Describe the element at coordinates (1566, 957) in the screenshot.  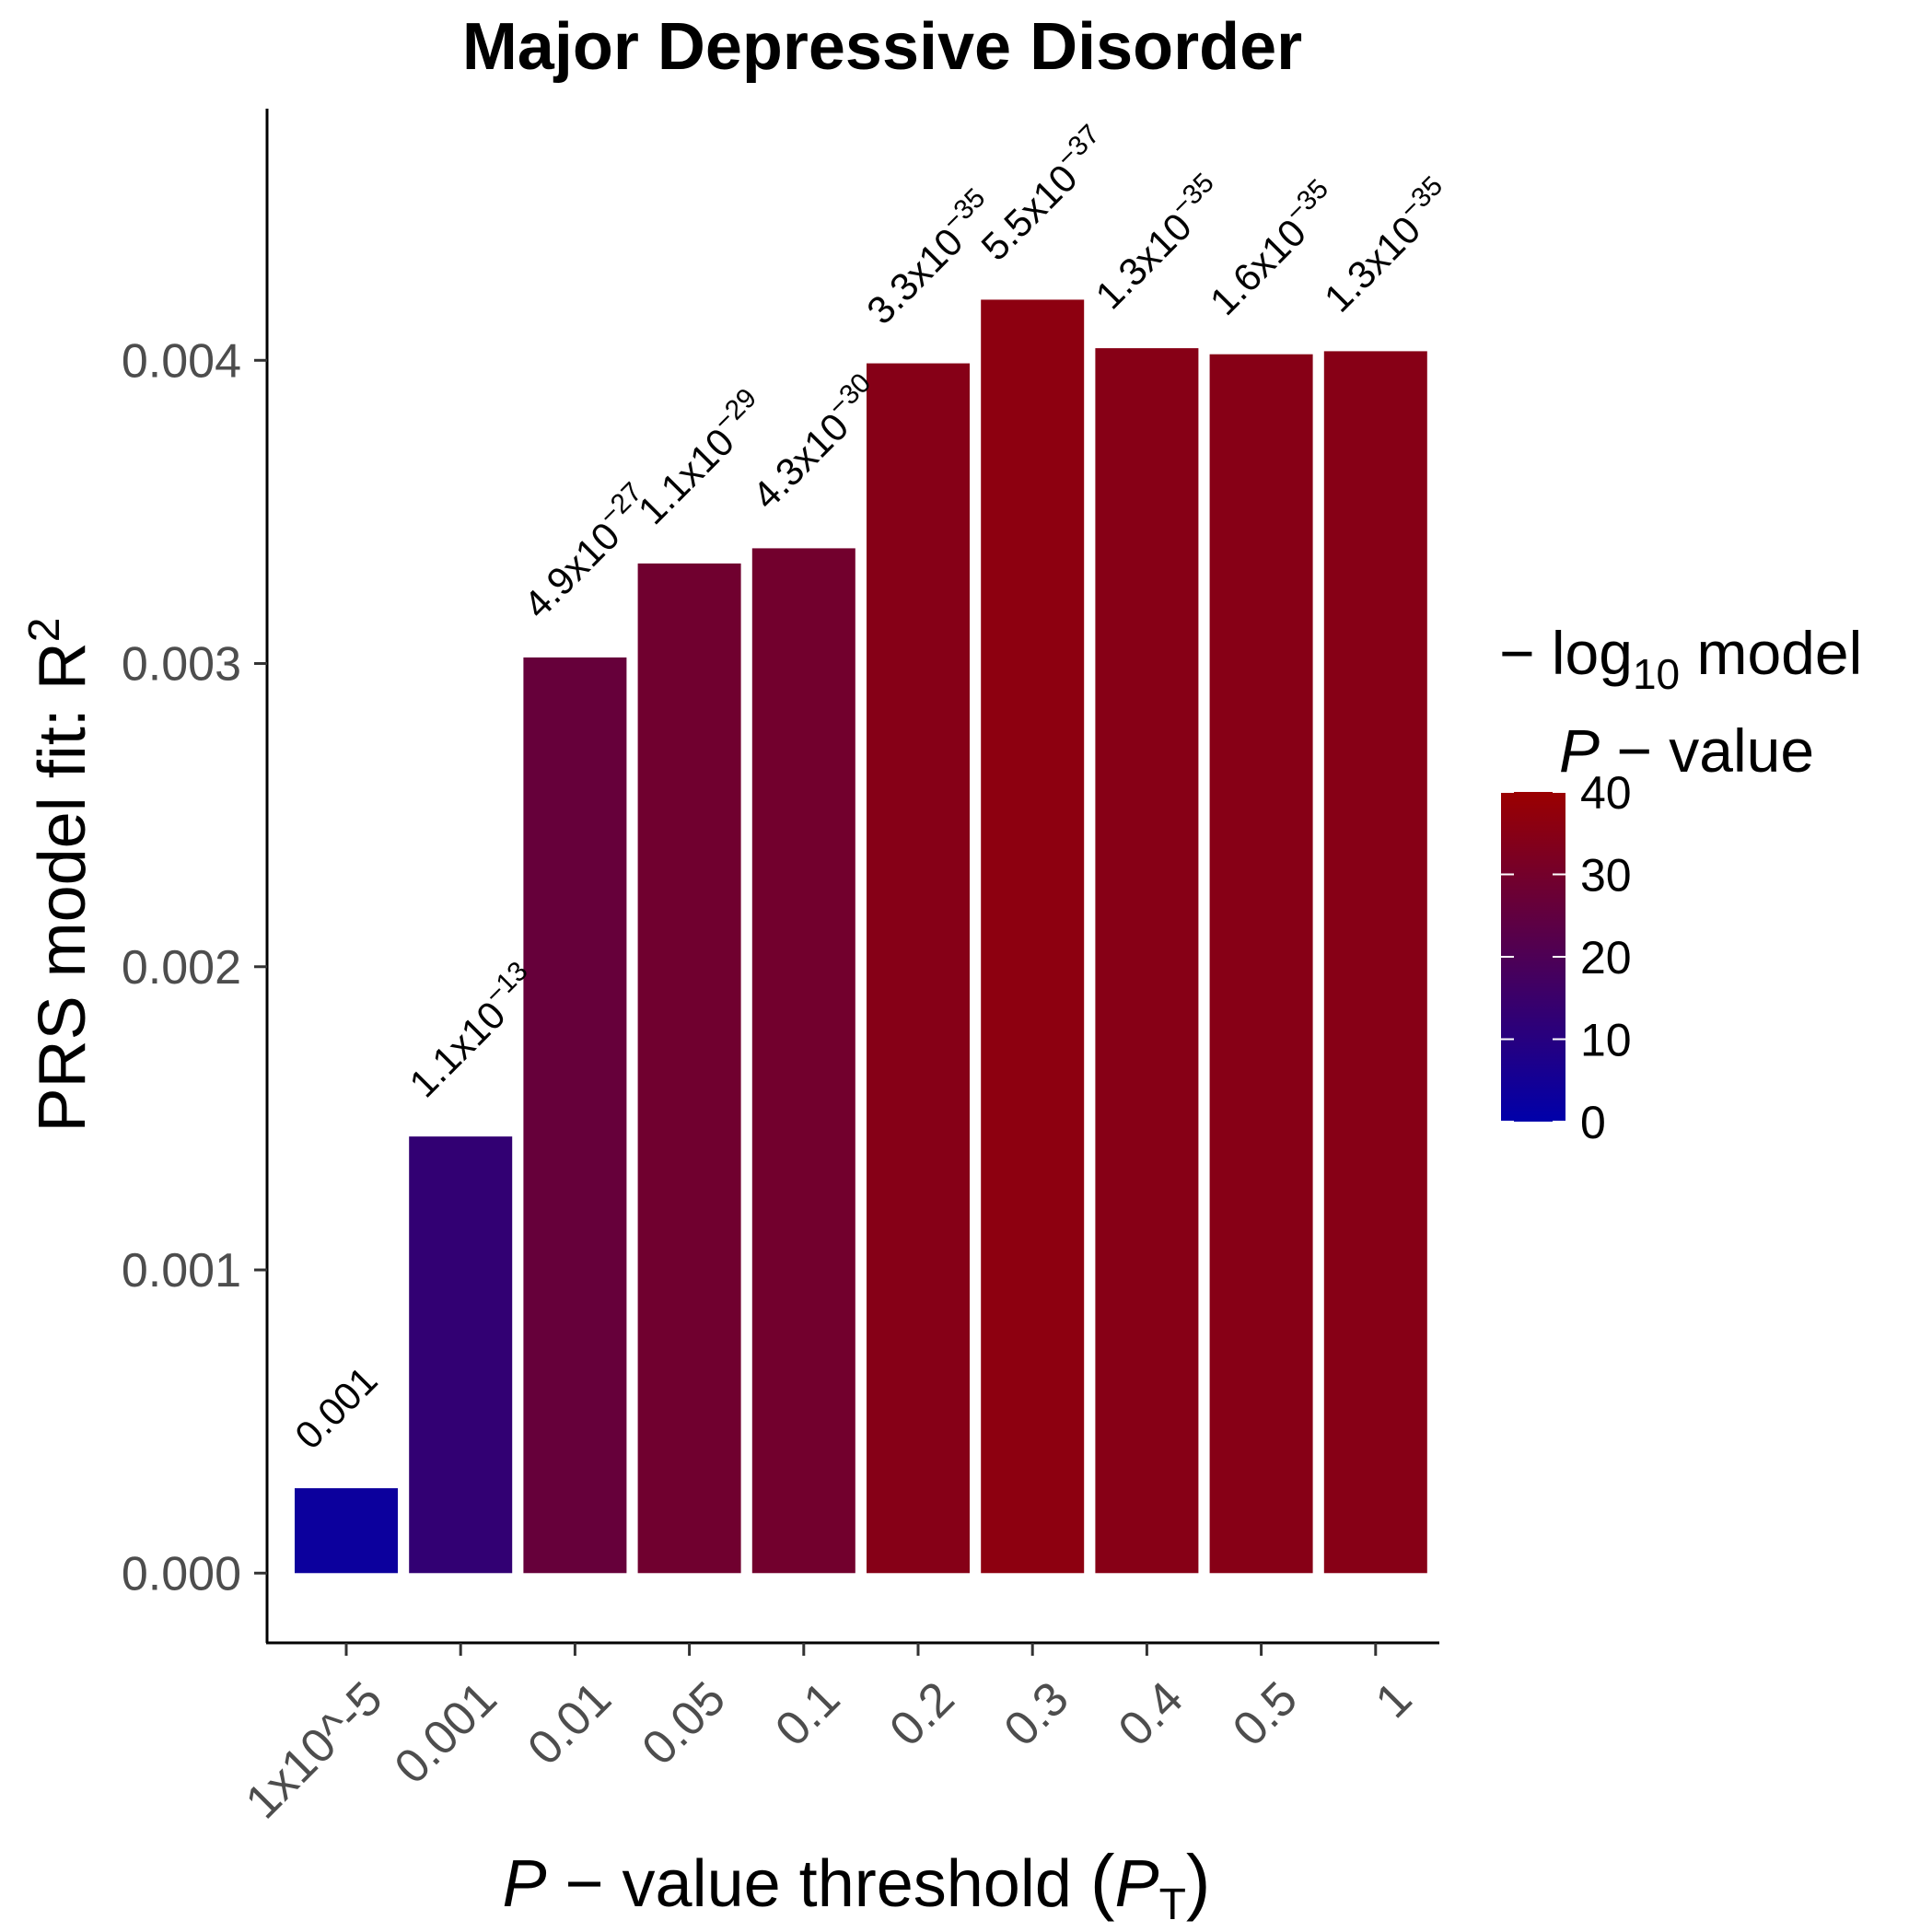
I see `legend-ticks: 0 10 20 30 40` at that location.